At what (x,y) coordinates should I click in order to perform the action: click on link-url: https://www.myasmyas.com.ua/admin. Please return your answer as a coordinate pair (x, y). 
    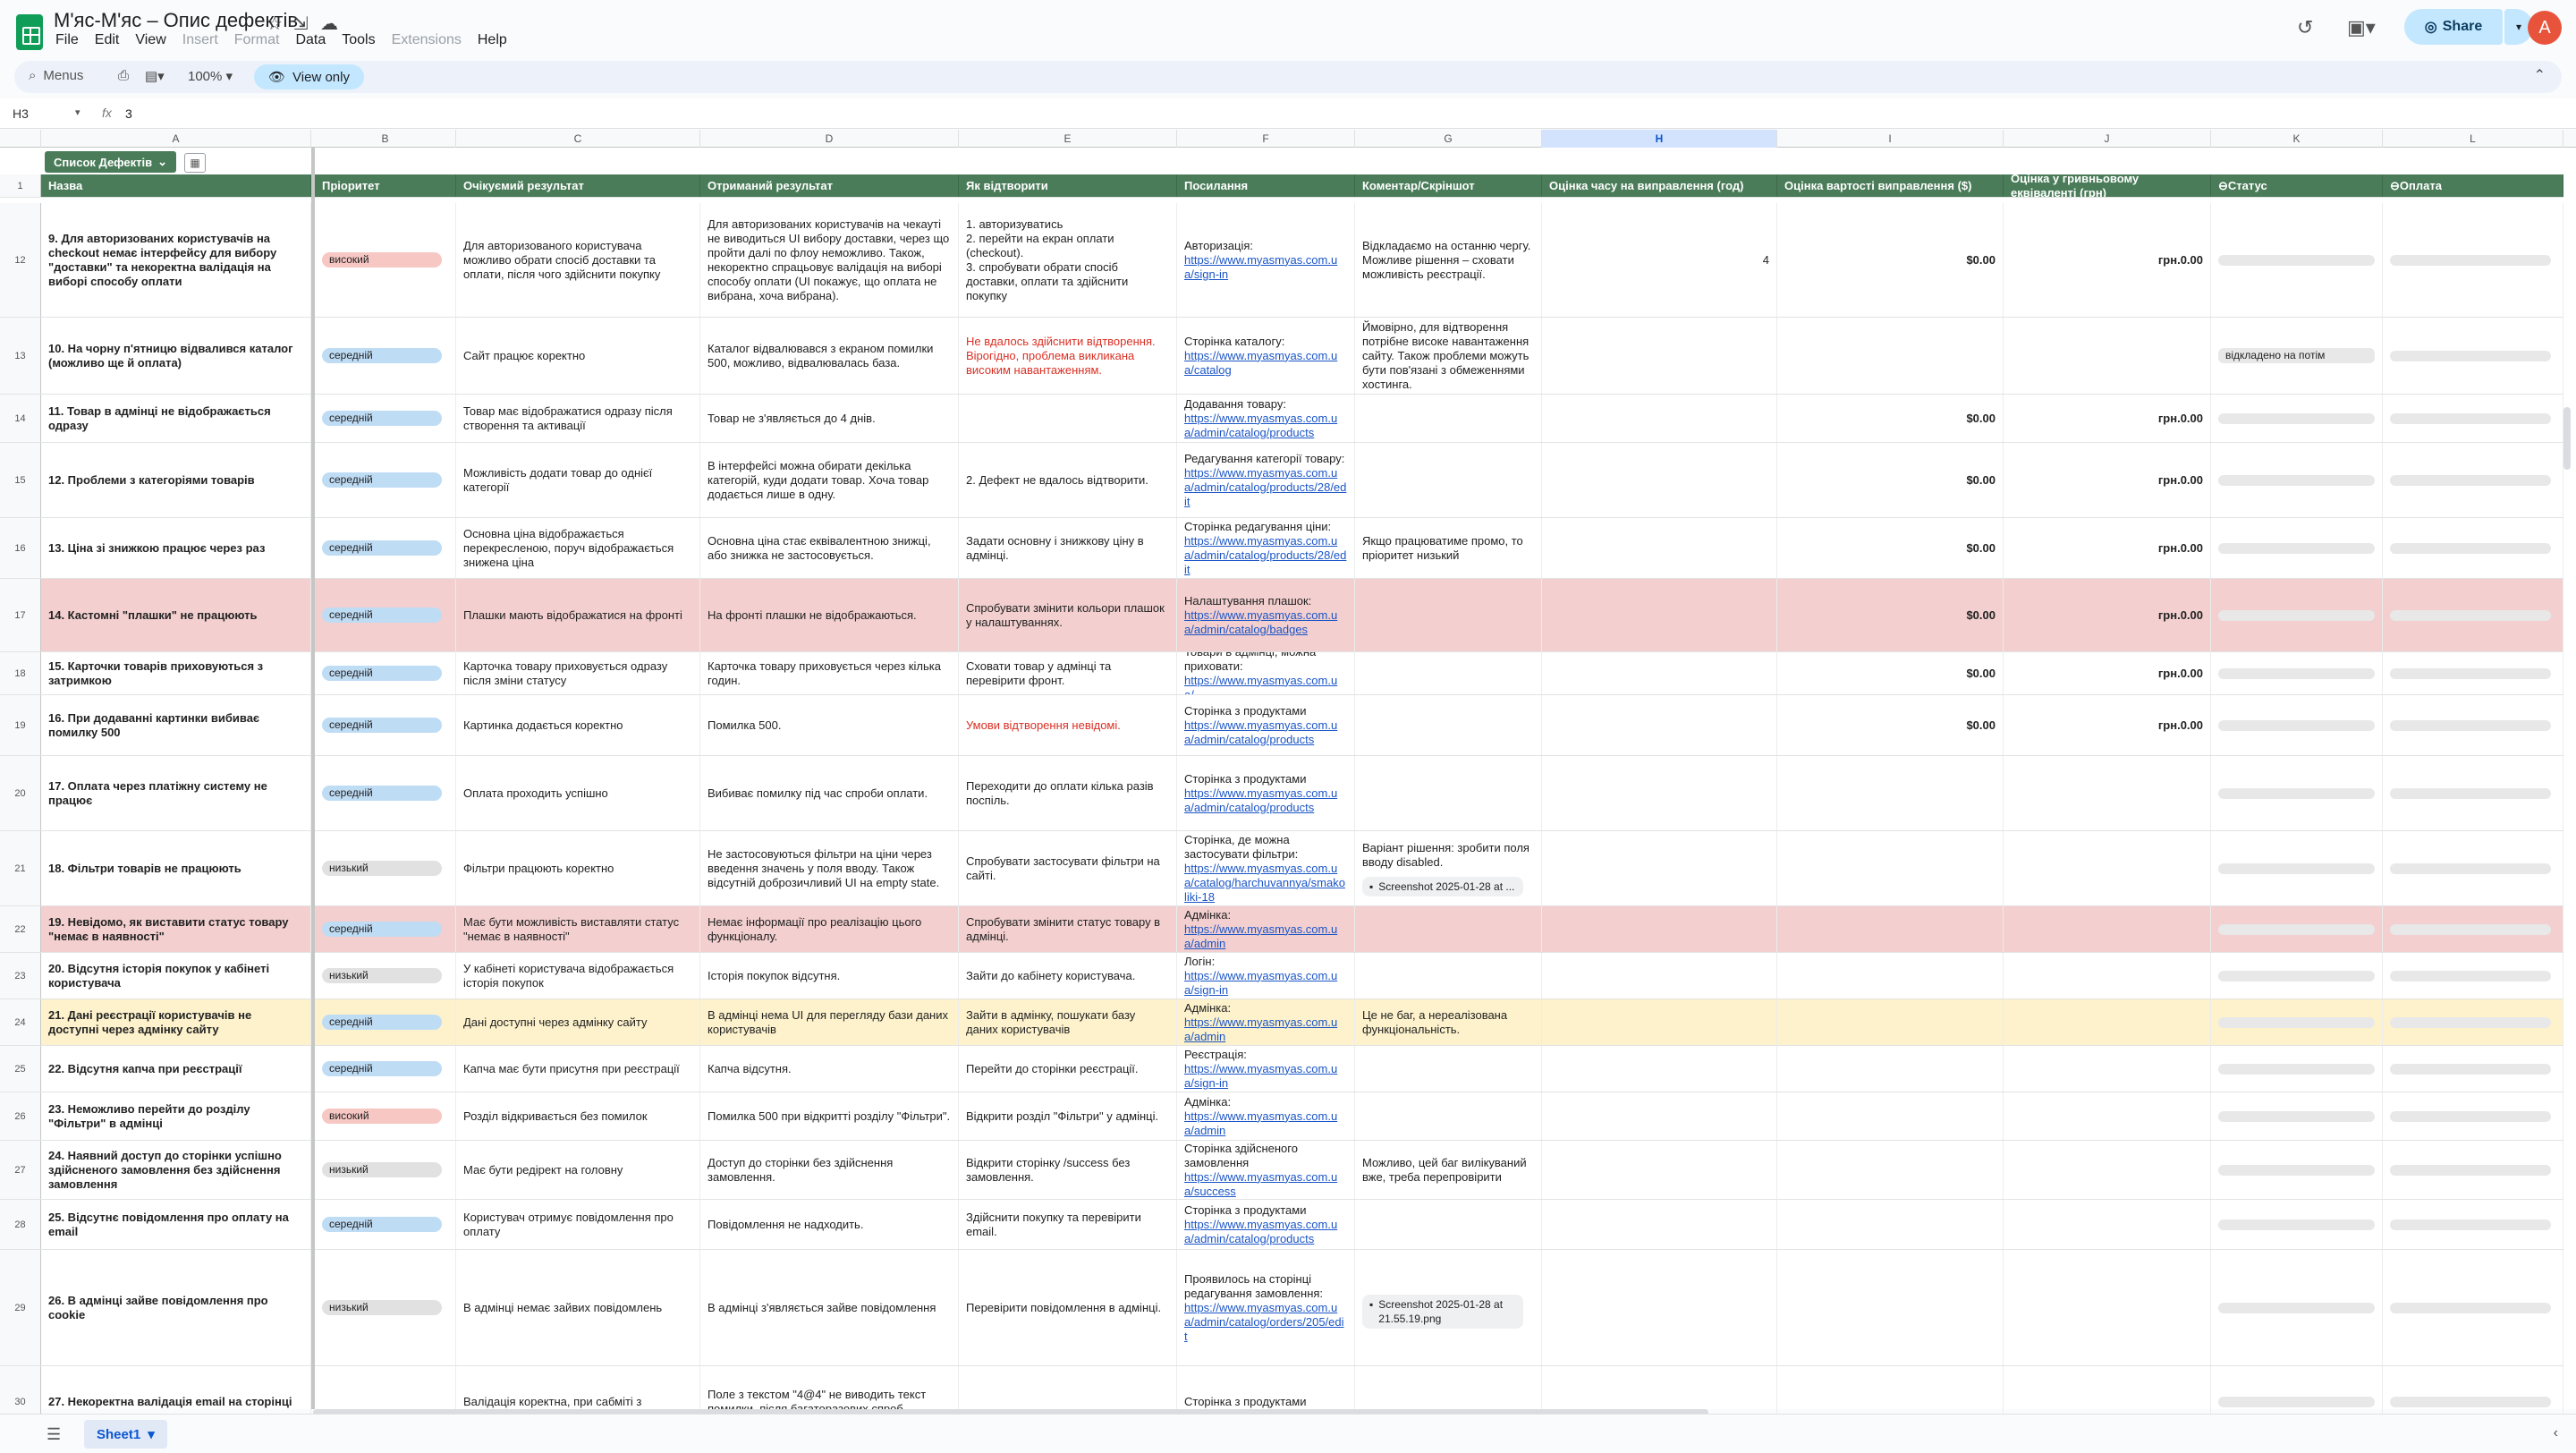
    Looking at the image, I should click on (1261, 1123).